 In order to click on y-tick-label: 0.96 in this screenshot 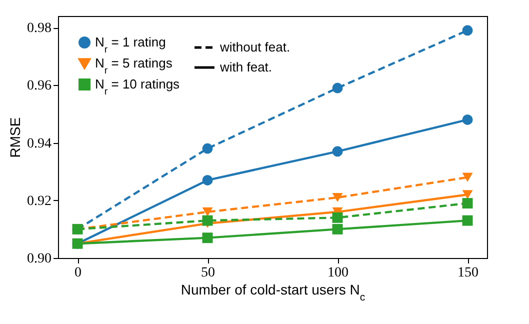, I will do `click(39, 86)`.